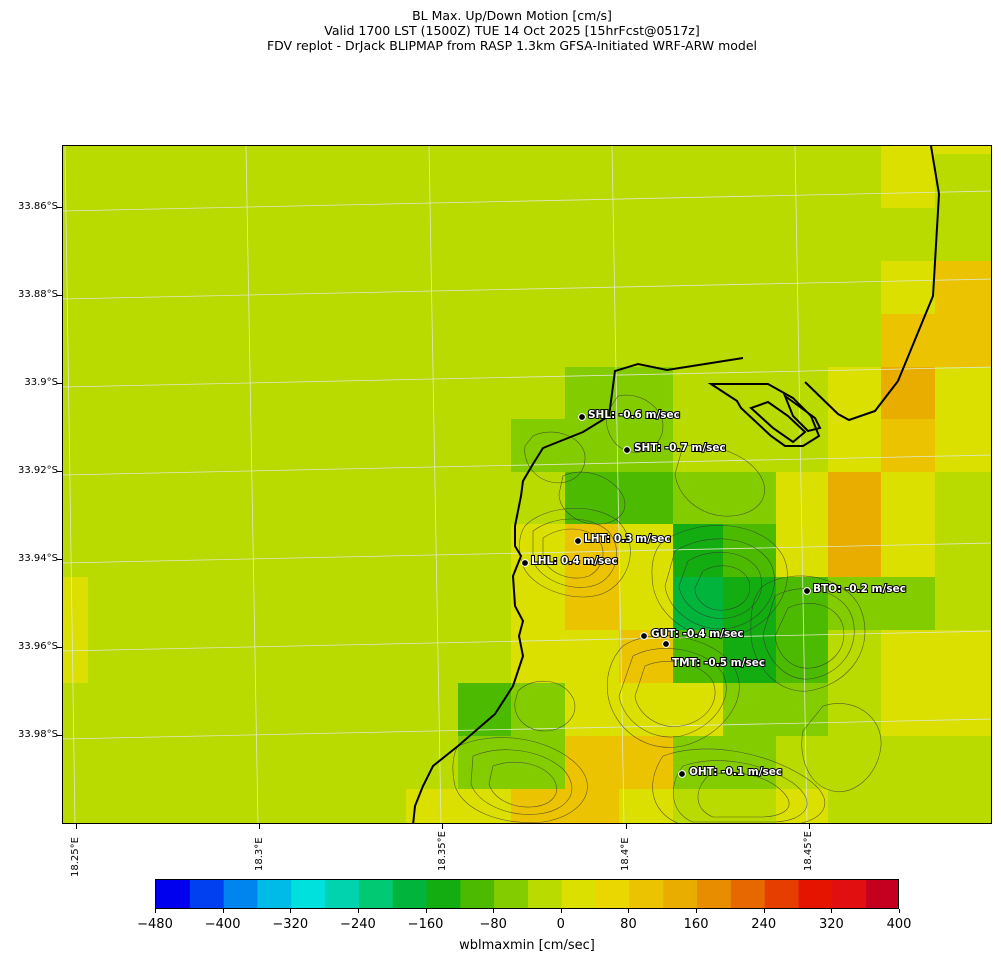 This screenshot has height=962, width=1001. What do you see at coordinates (493, 924) in the screenshot?
I see `colorbar-tick-label: −80` at bounding box center [493, 924].